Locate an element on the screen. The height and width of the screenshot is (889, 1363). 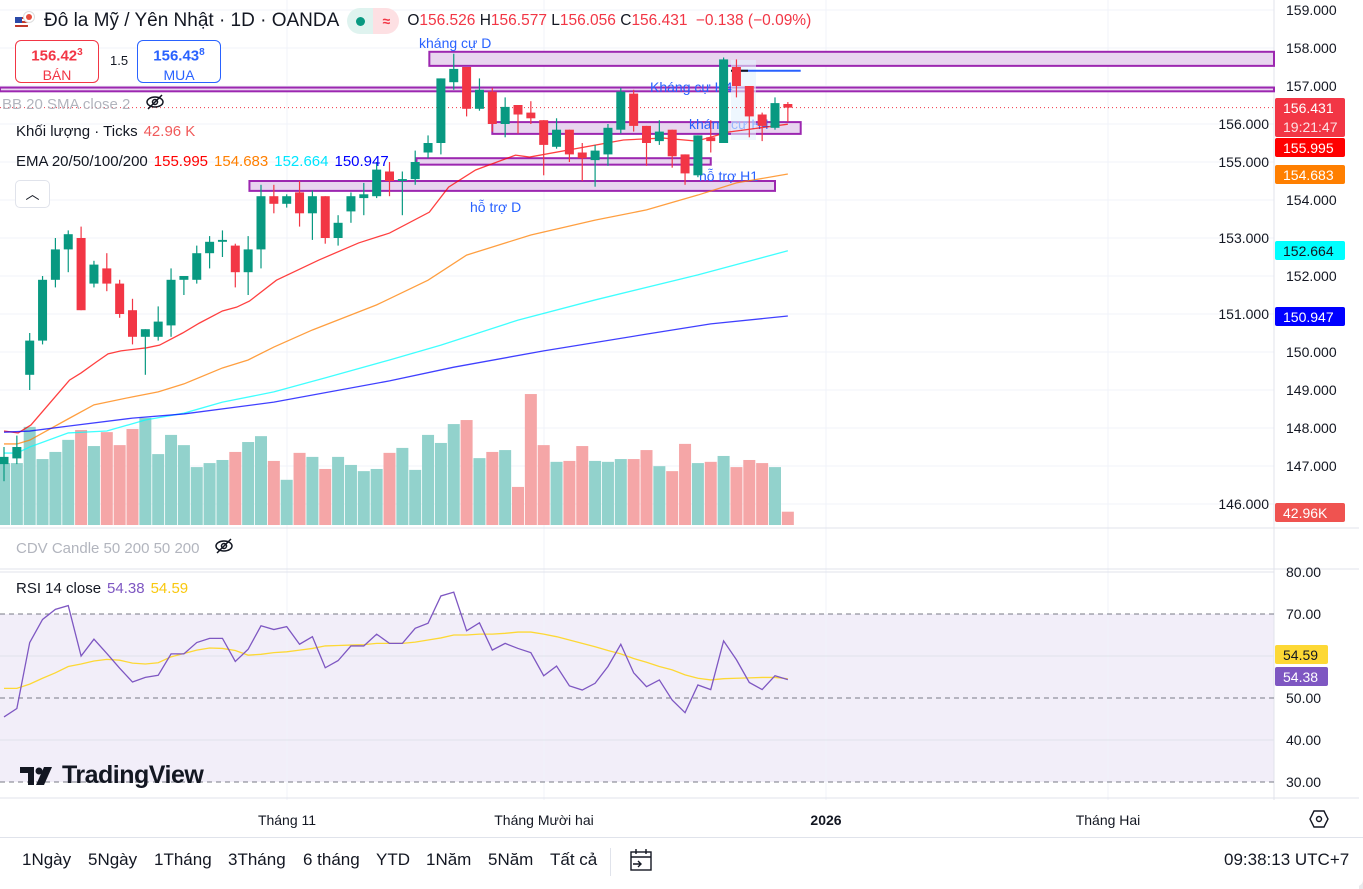
buy-button: 156.438 MUA is located at coordinates (179, 61).